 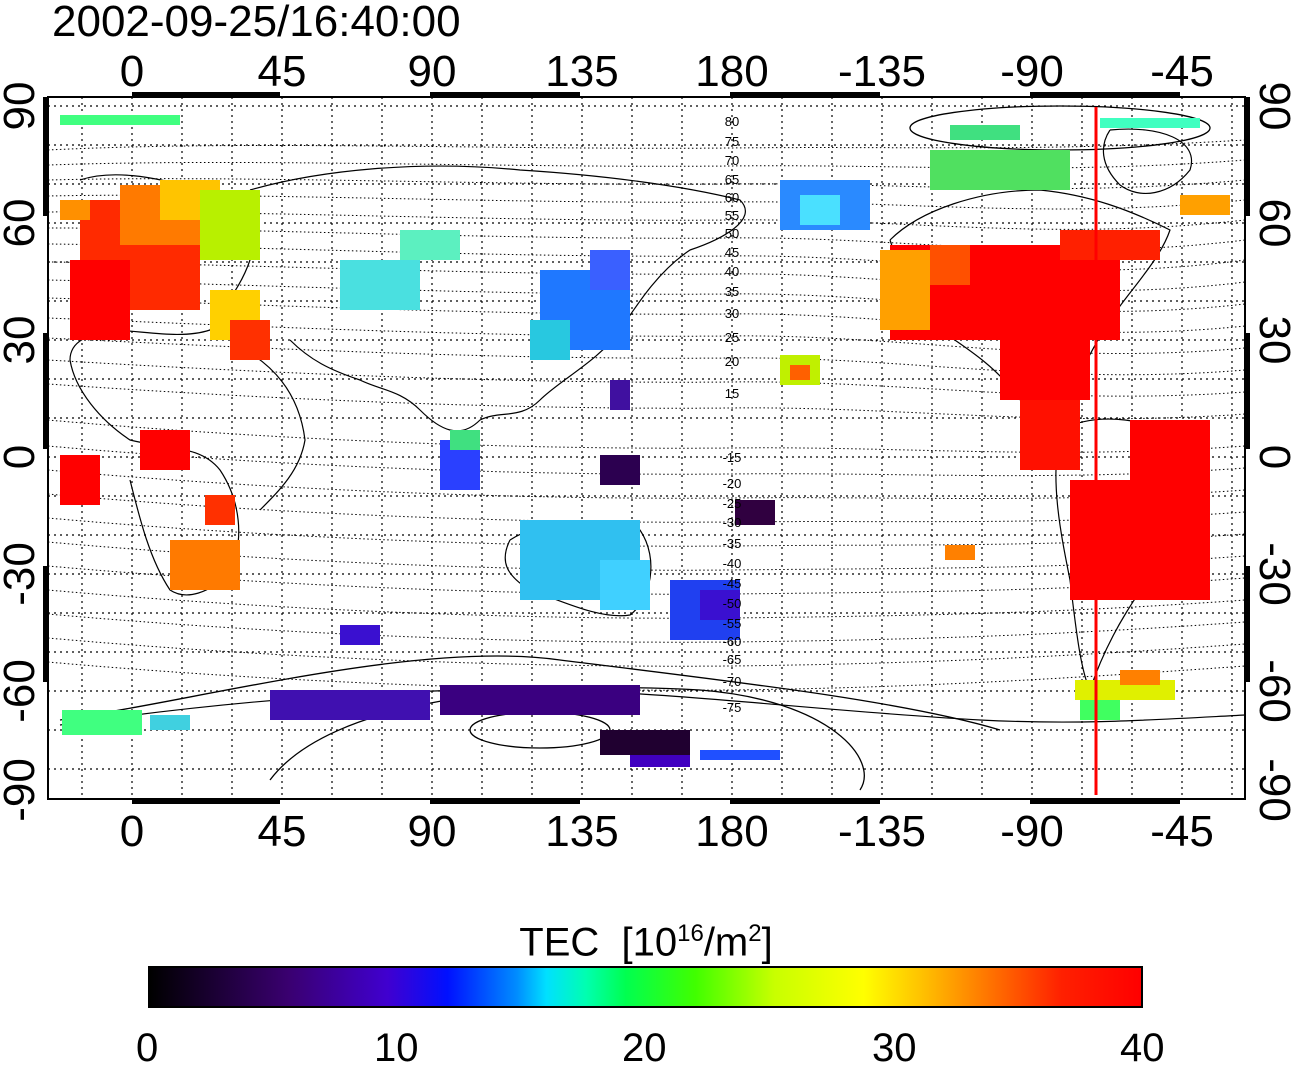 What do you see at coordinates (22, 691) in the screenshot?
I see `lat-tick-left: -60` at bounding box center [22, 691].